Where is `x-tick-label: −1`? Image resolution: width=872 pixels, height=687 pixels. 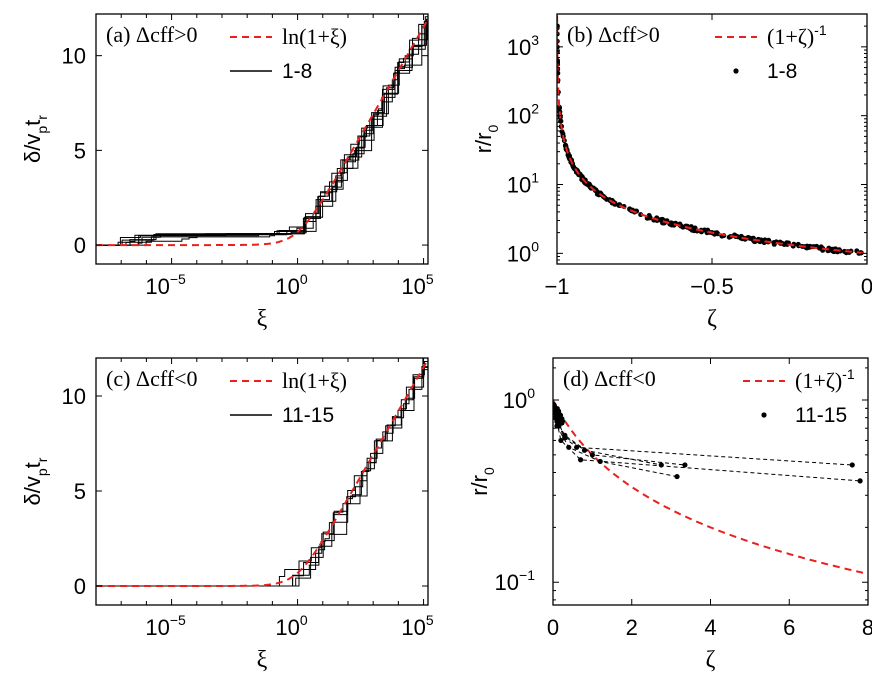
x-tick-label: −1 is located at coordinates (556, 286).